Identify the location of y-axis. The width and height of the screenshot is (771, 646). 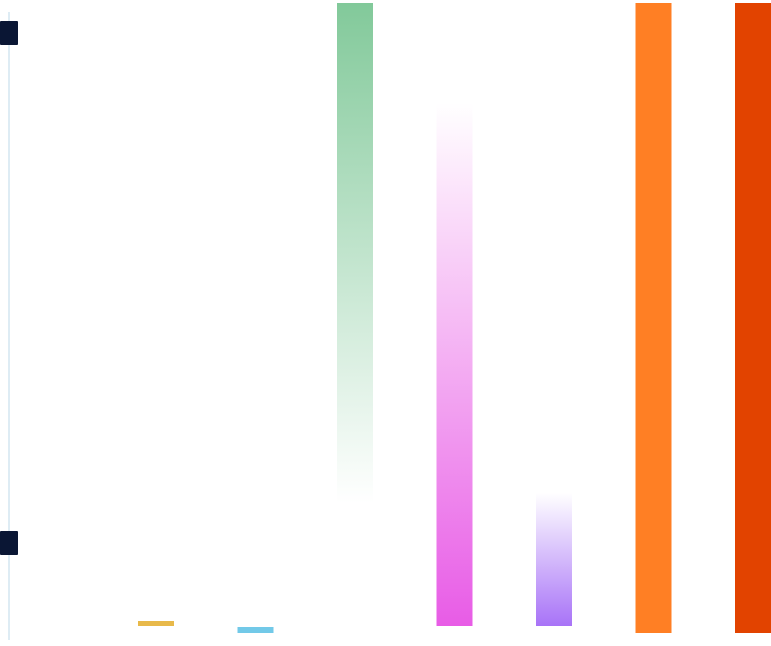
(9, 326).